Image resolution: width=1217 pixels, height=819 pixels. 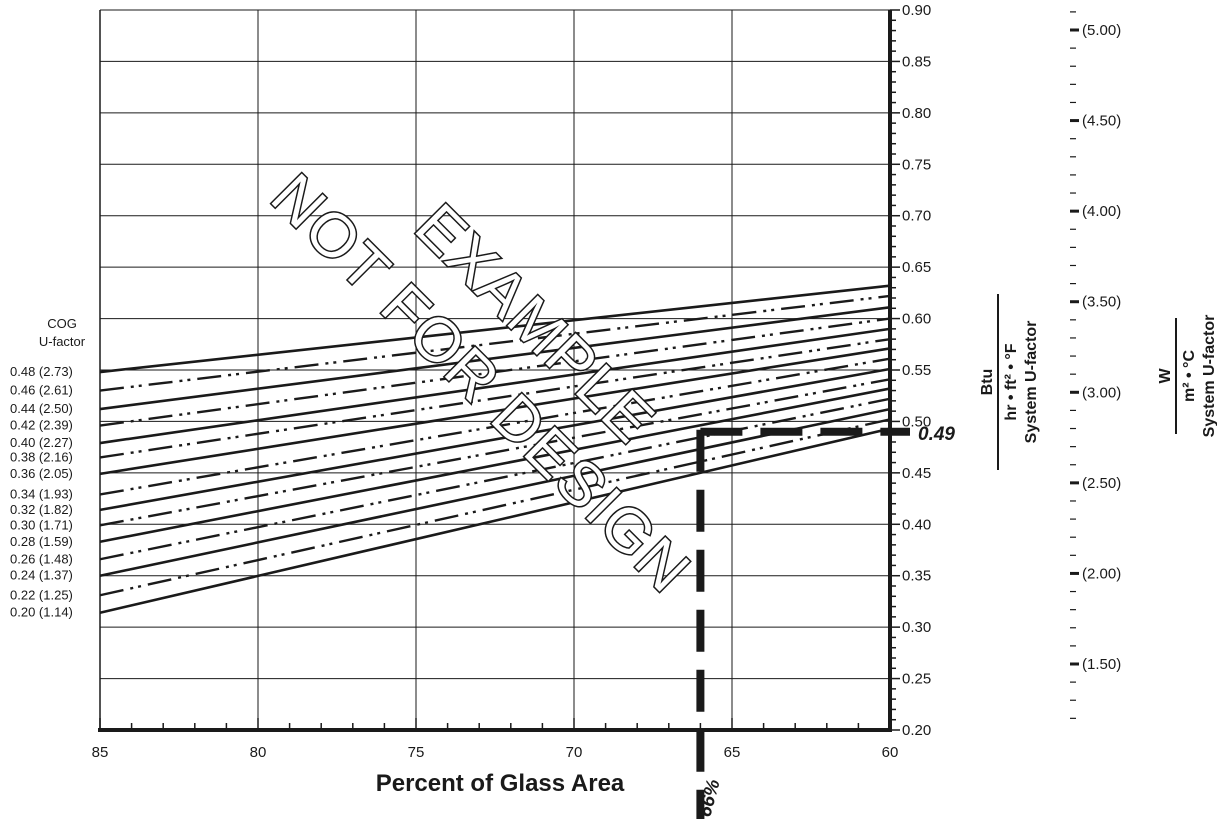 I want to click on y-tick-label-0.35: 0.35, so click(x=916, y=576).